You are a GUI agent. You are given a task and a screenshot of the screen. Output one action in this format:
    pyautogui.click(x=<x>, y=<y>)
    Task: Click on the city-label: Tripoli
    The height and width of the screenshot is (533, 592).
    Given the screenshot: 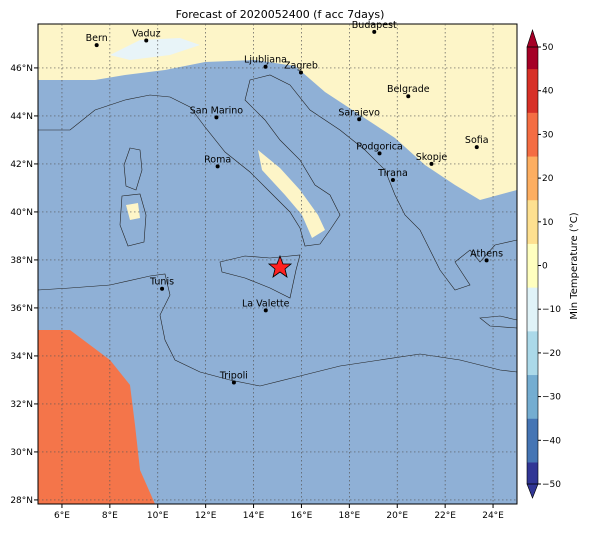 What is the action you would take?
    pyautogui.click(x=233, y=376)
    